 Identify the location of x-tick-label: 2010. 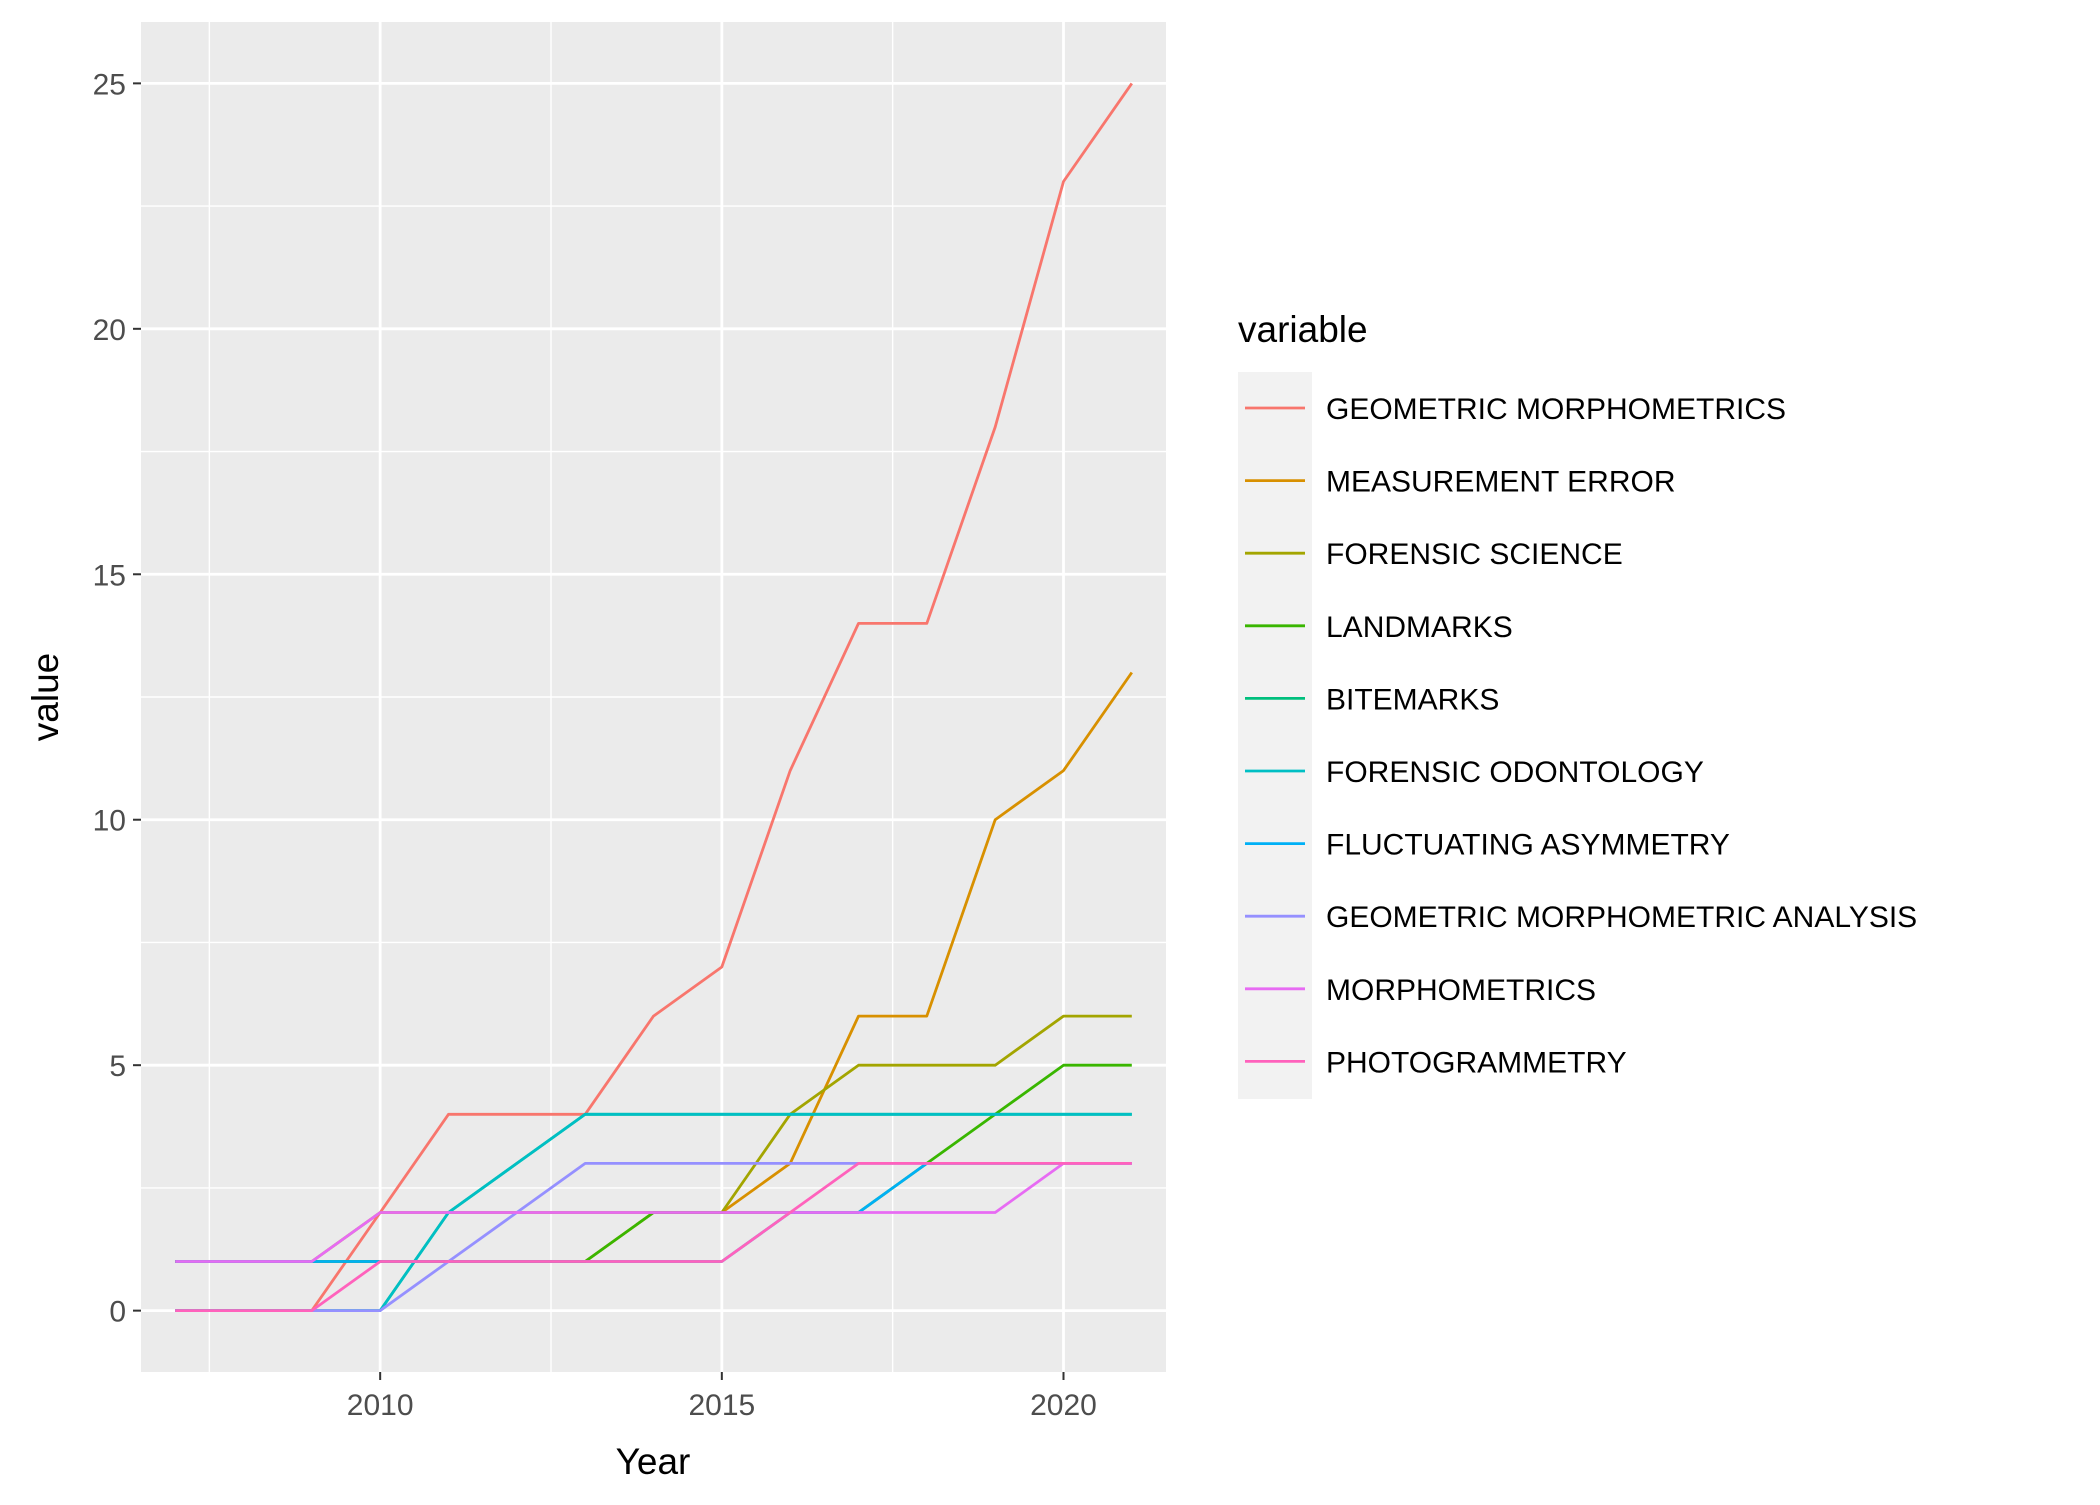
(380, 1405).